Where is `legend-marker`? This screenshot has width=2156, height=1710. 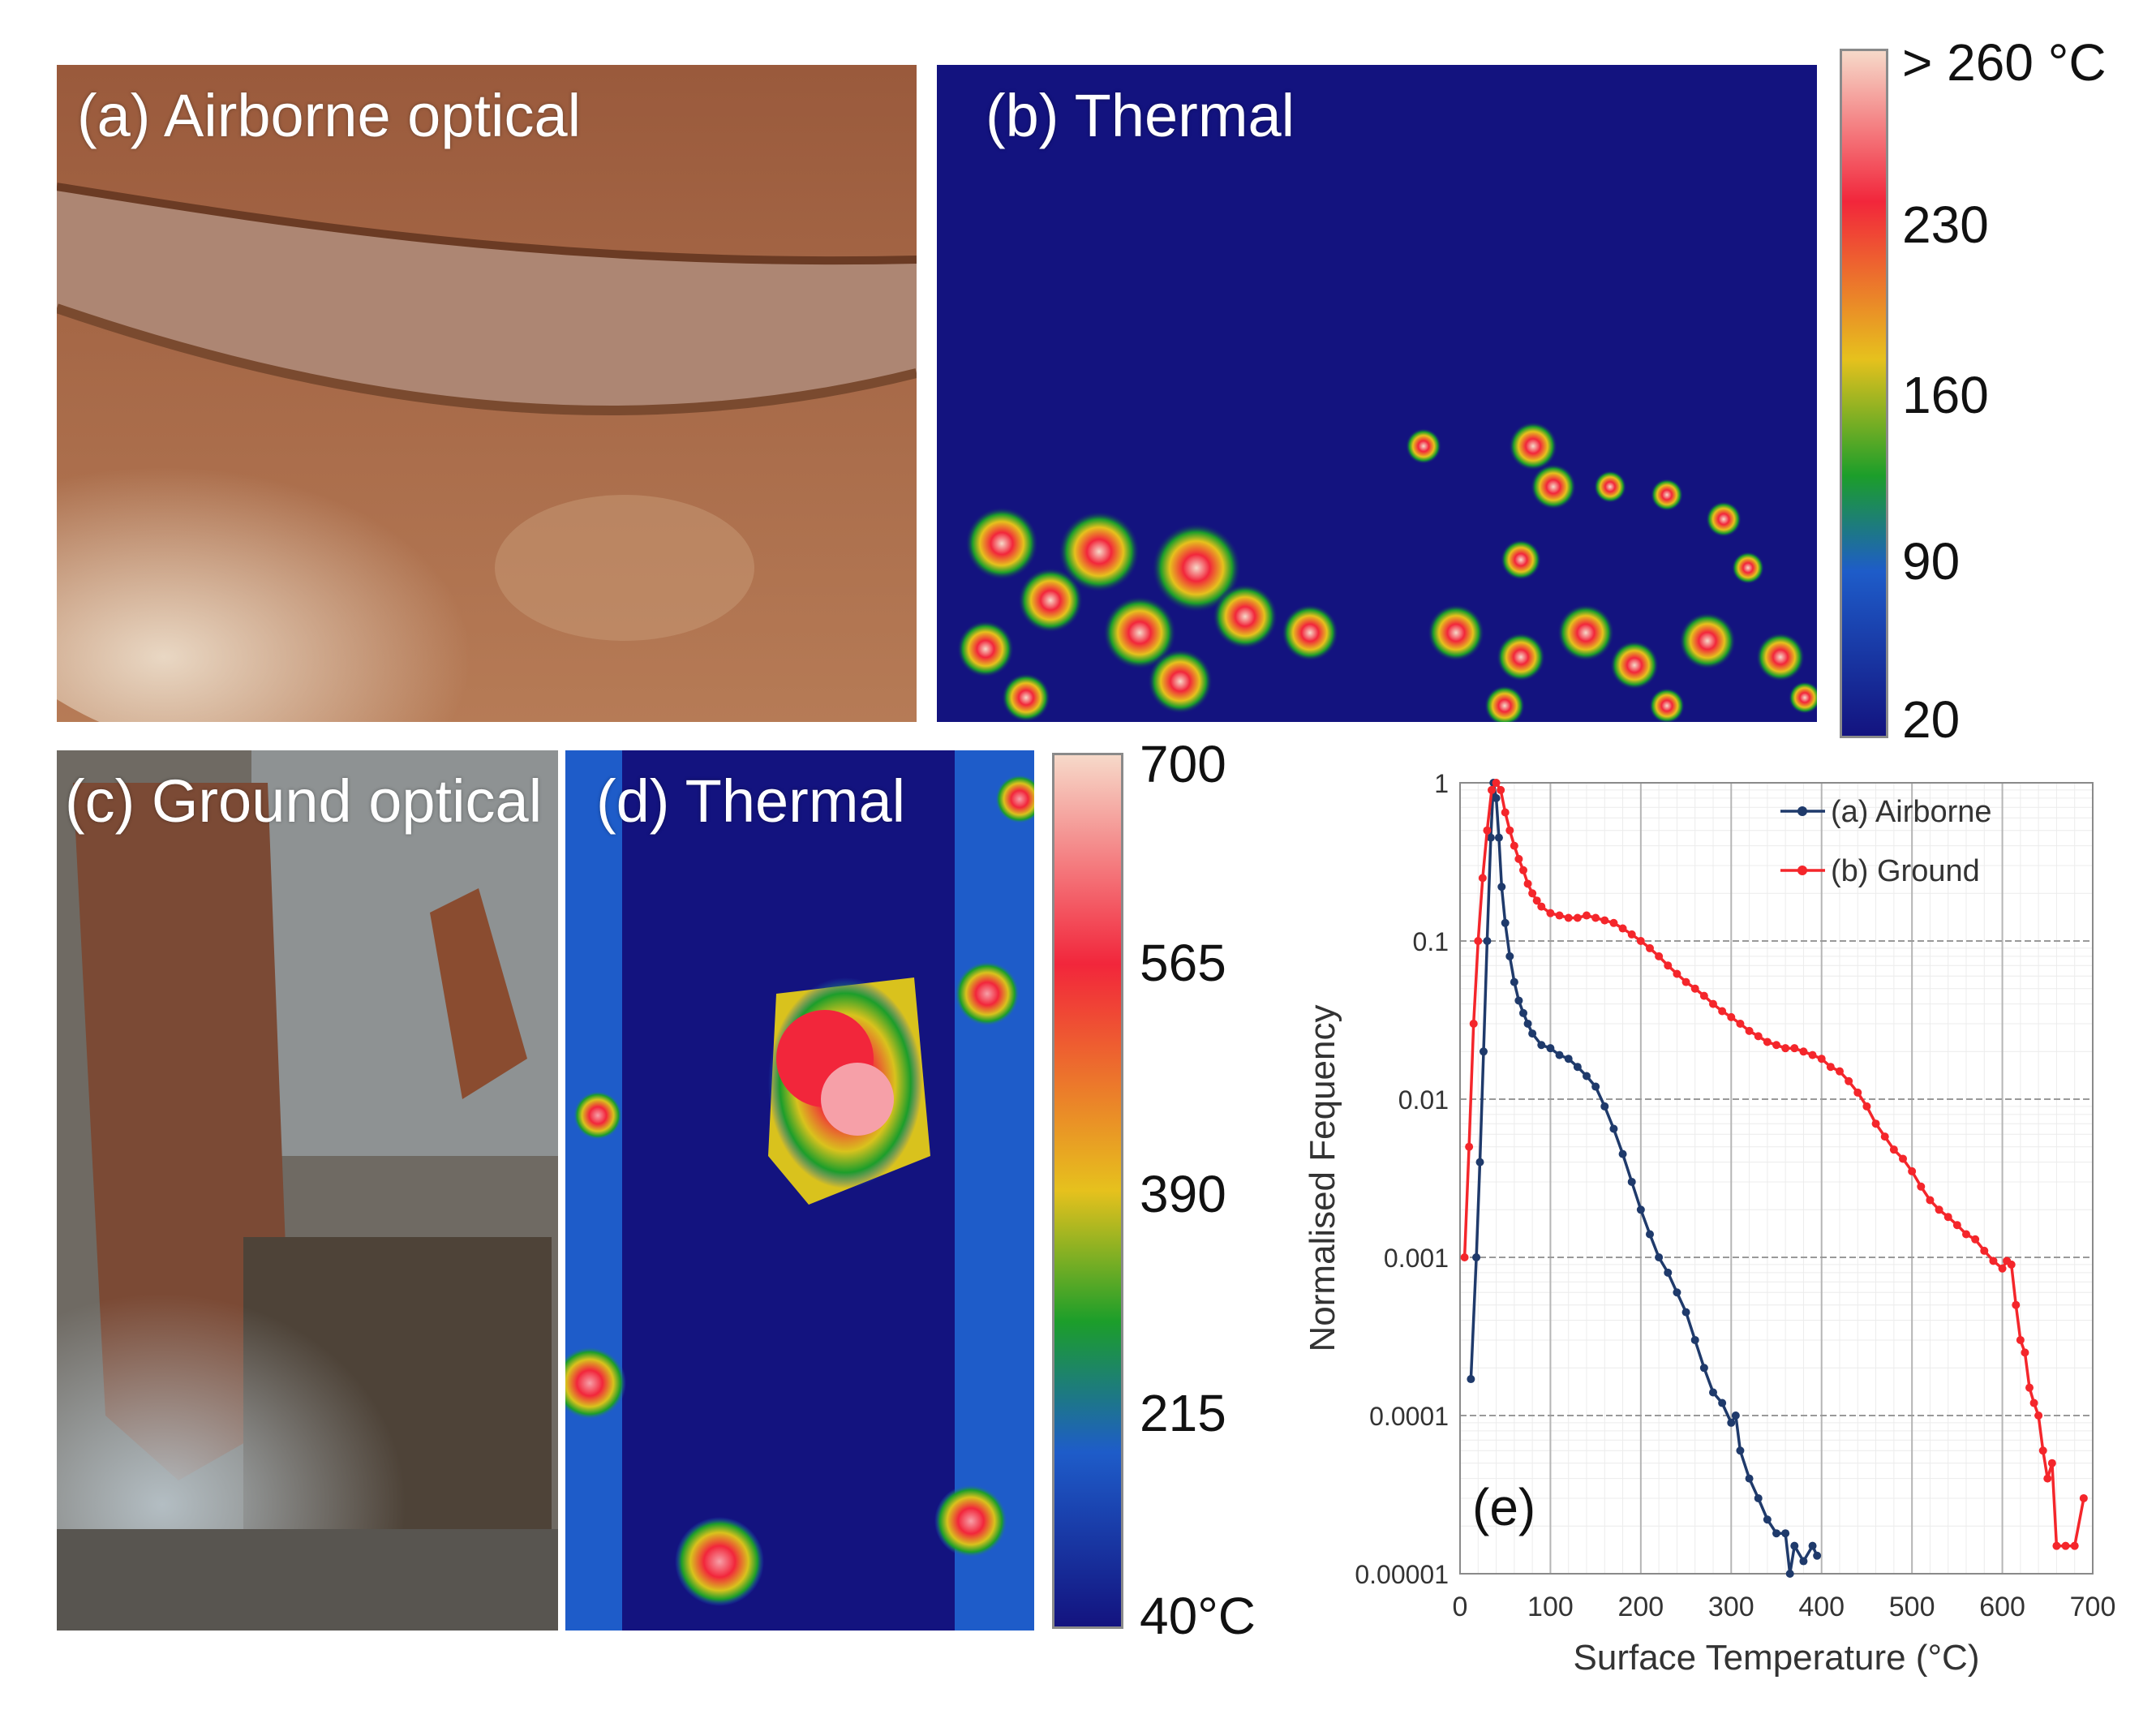 legend-marker is located at coordinates (1802, 811).